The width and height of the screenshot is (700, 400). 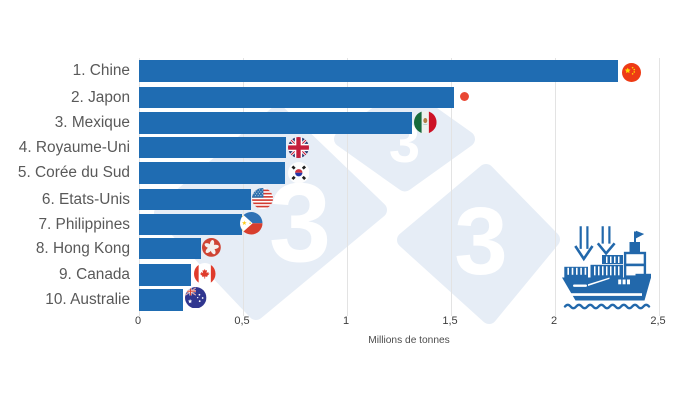 What do you see at coordinates (480, 241) in the screenshot?
I see `svg-text: 3` at bounding box center [480, 241].